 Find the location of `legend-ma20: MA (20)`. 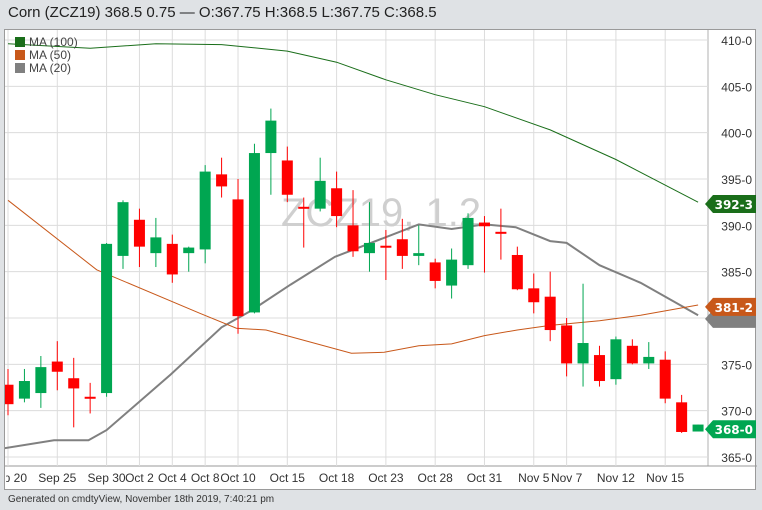

legend-ma20: MA (20) is located at coordinates (43, 68).